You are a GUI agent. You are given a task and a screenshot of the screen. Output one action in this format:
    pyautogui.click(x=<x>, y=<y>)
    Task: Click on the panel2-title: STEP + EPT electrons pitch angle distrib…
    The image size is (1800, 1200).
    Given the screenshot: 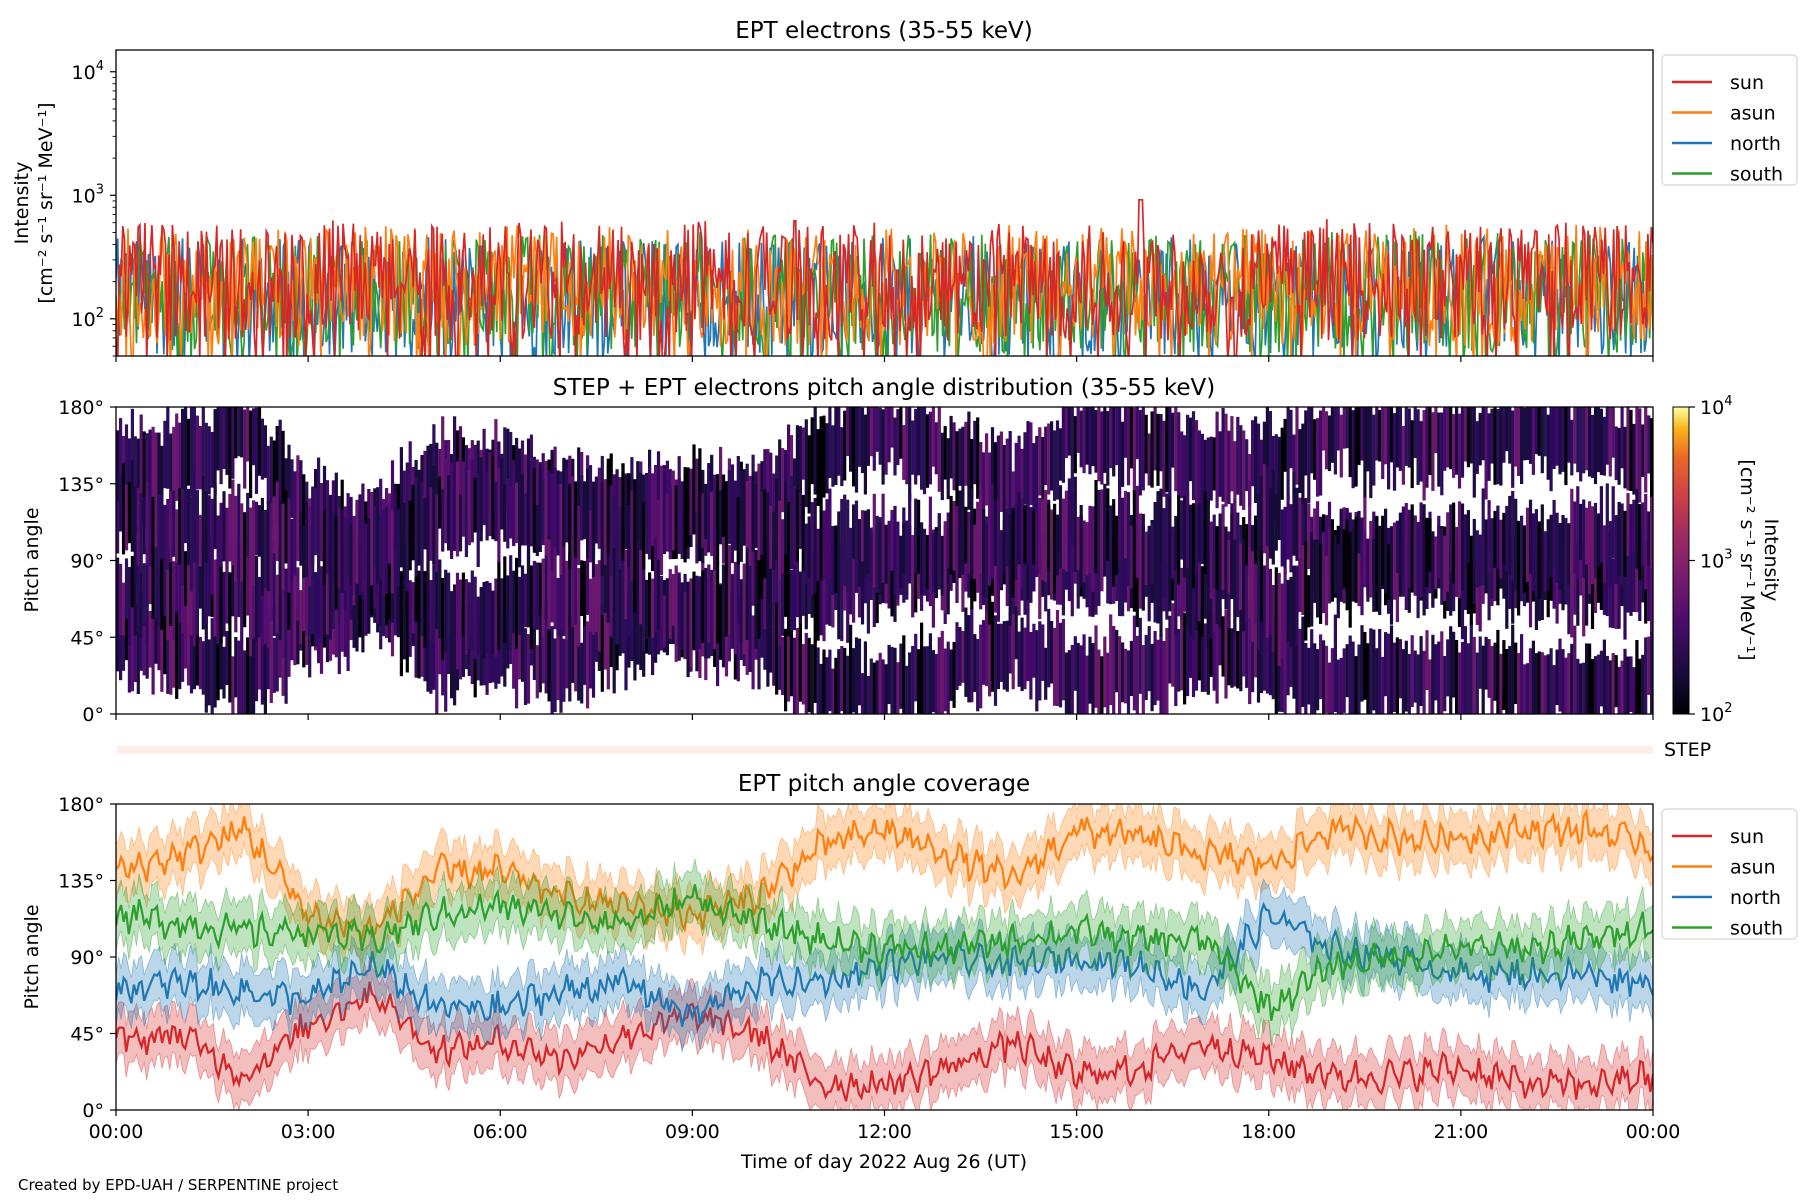 What is the action you would take?
    pyautogui.click(x=884, y=388)
    